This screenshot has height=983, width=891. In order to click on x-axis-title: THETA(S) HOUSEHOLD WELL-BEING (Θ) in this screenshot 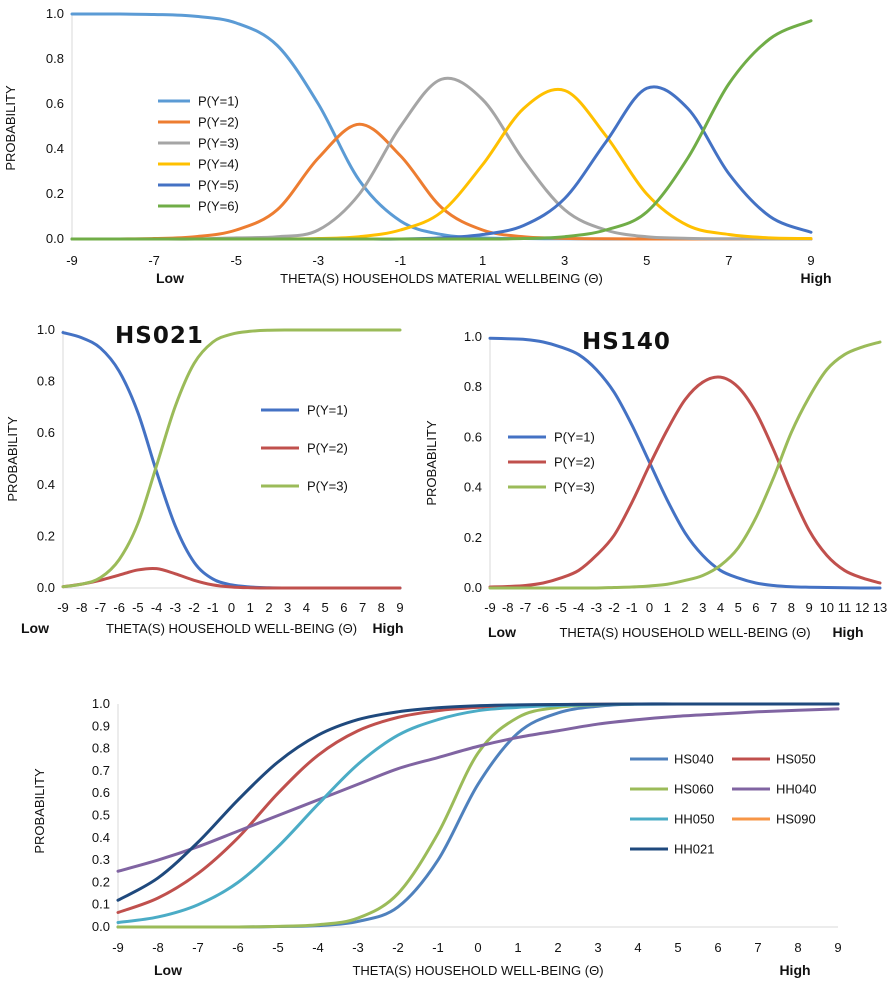, I will do `click(684, 632)`.